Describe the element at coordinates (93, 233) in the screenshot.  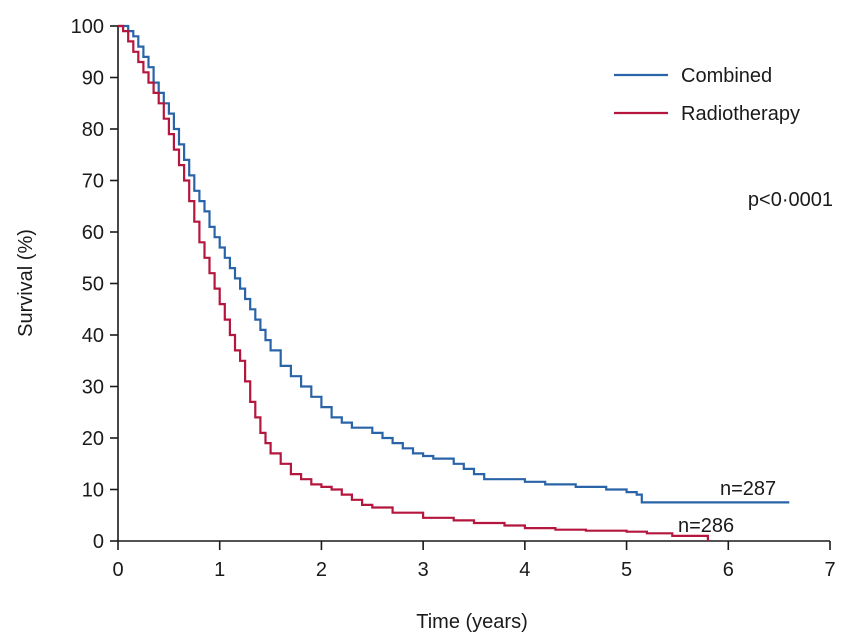
I see `y-tick-label: 60` at that location.